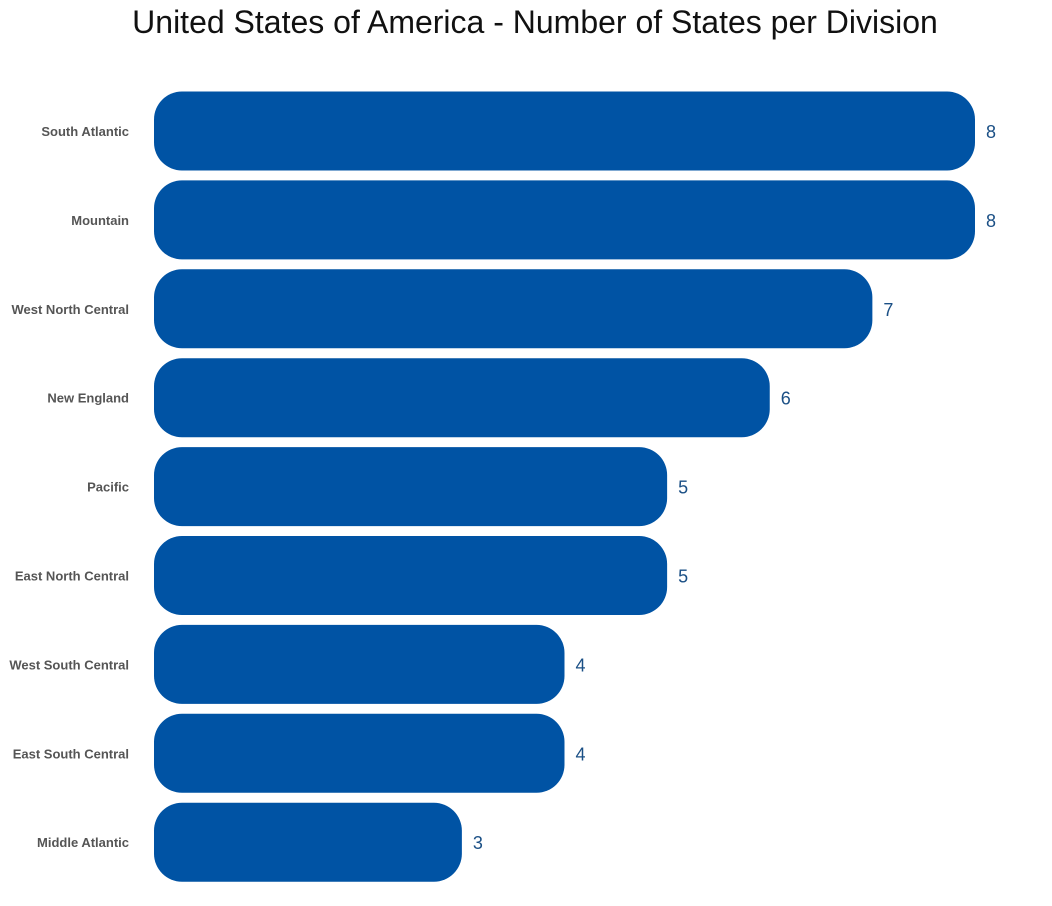 This screenshot has height=906, width=1052. I want to click on category-label-middle-atlantic: Middle Atlantic, so click(83, 842).